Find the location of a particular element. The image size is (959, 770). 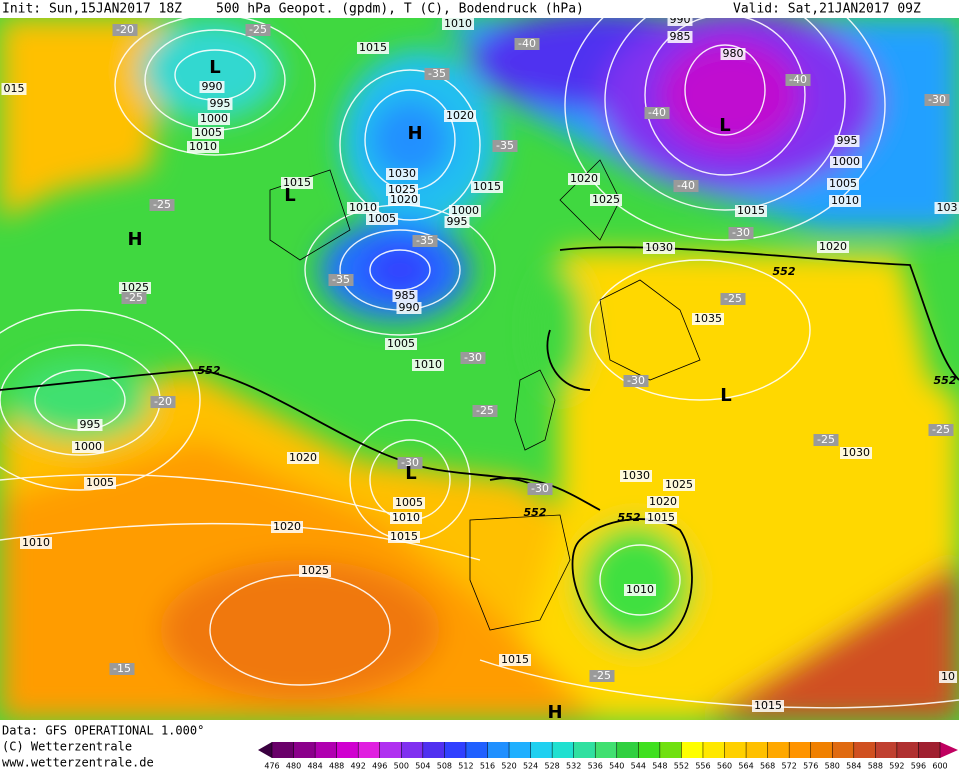

colorbar-label: 556 is located at coordinates (702, 766).